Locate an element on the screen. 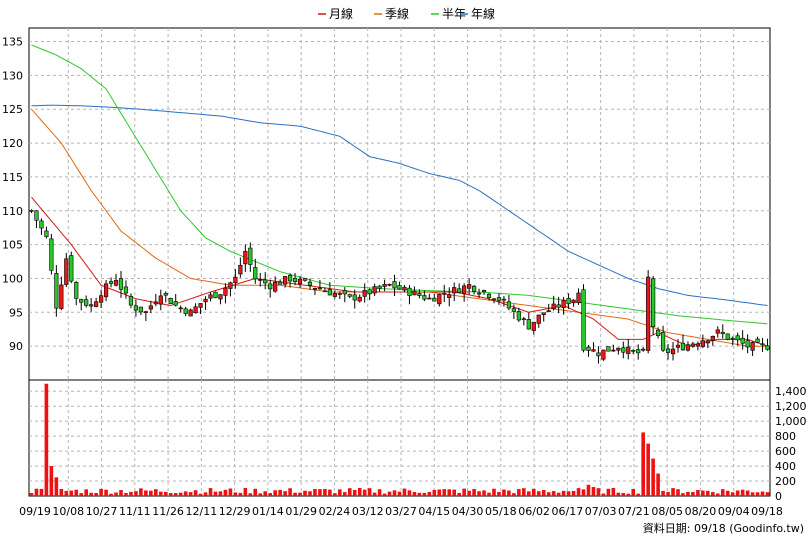 This screenshot has width=808, height=540. x-tick-label: 01/14 is located at coordinates (268, 511).